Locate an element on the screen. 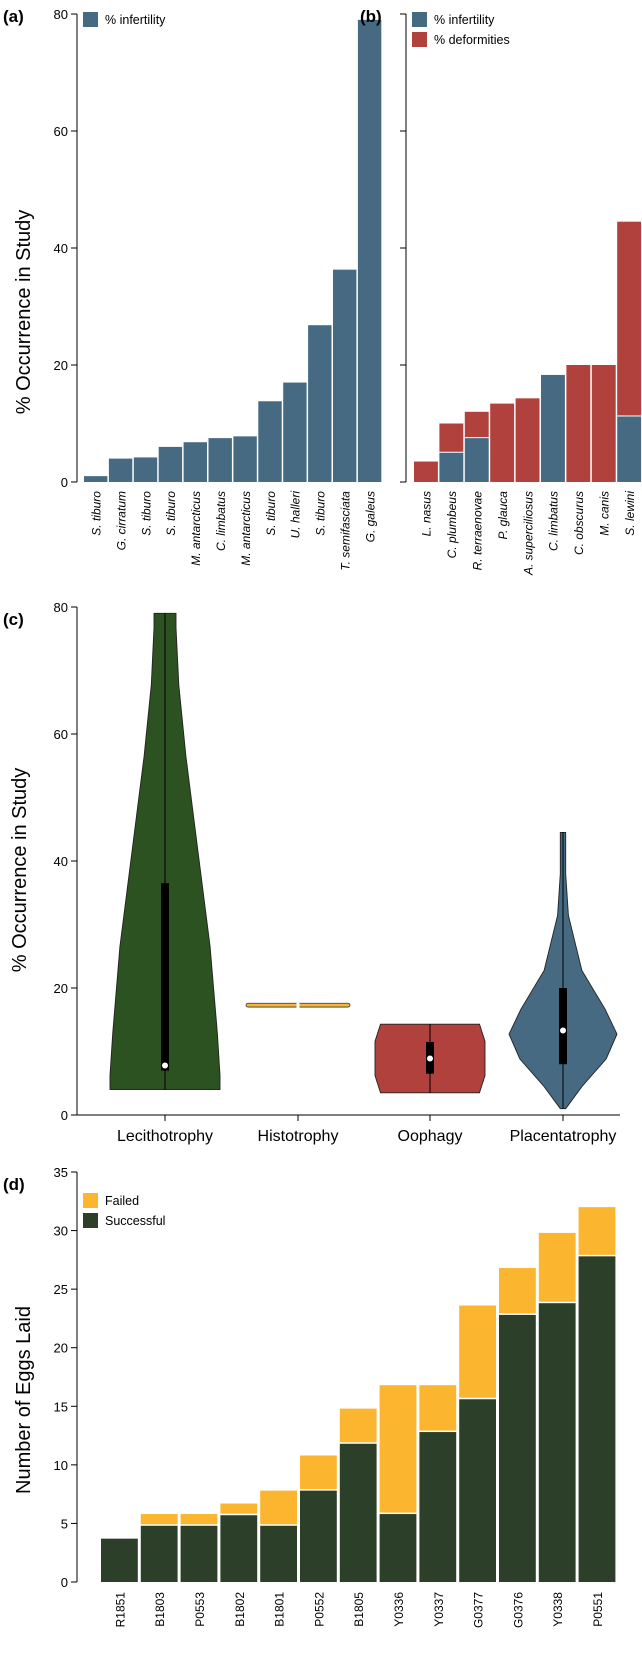 Image resolution: width=642 pixels, height=1662 pixels. x-tick-label: B1805 is located at coordinates (359, 1609).